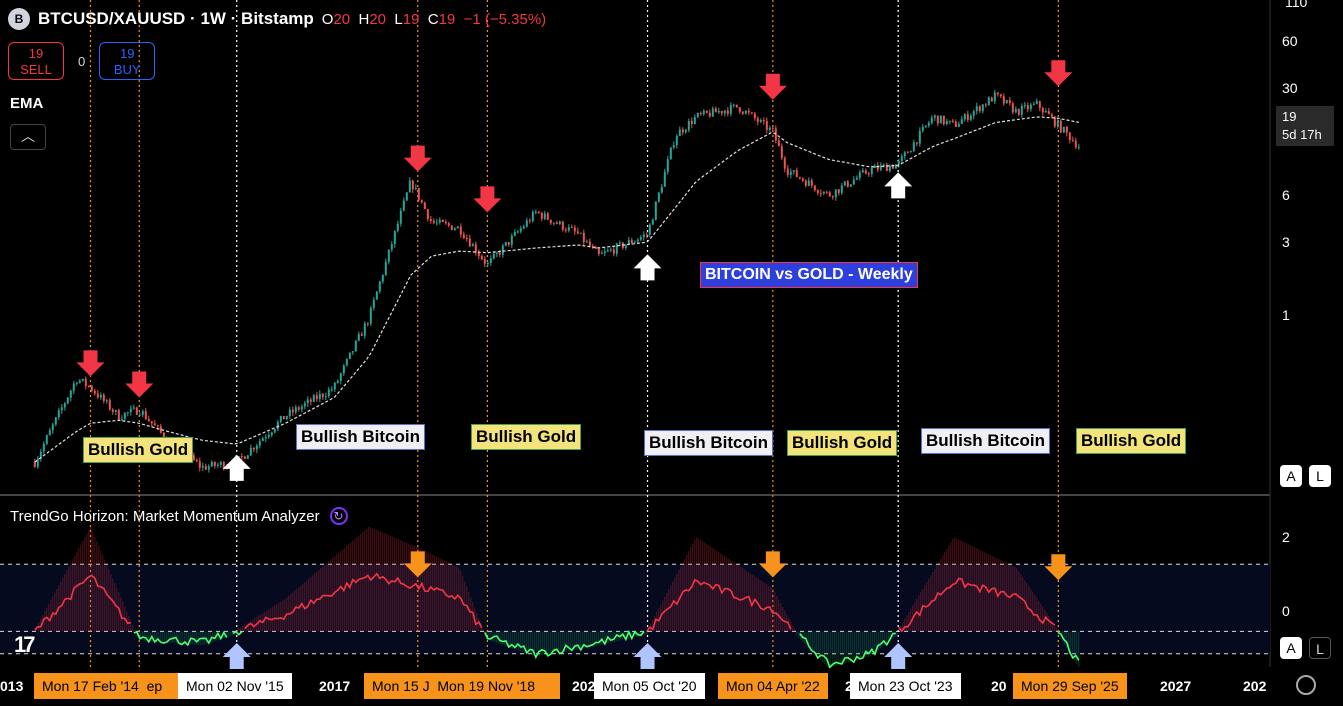 The width and height of the screenshot is (1343, 706). What do you see at coordinates (19, 19) in the screenshot?
I see `symbol-logo-icon: B` at bounding box center [19, 19].